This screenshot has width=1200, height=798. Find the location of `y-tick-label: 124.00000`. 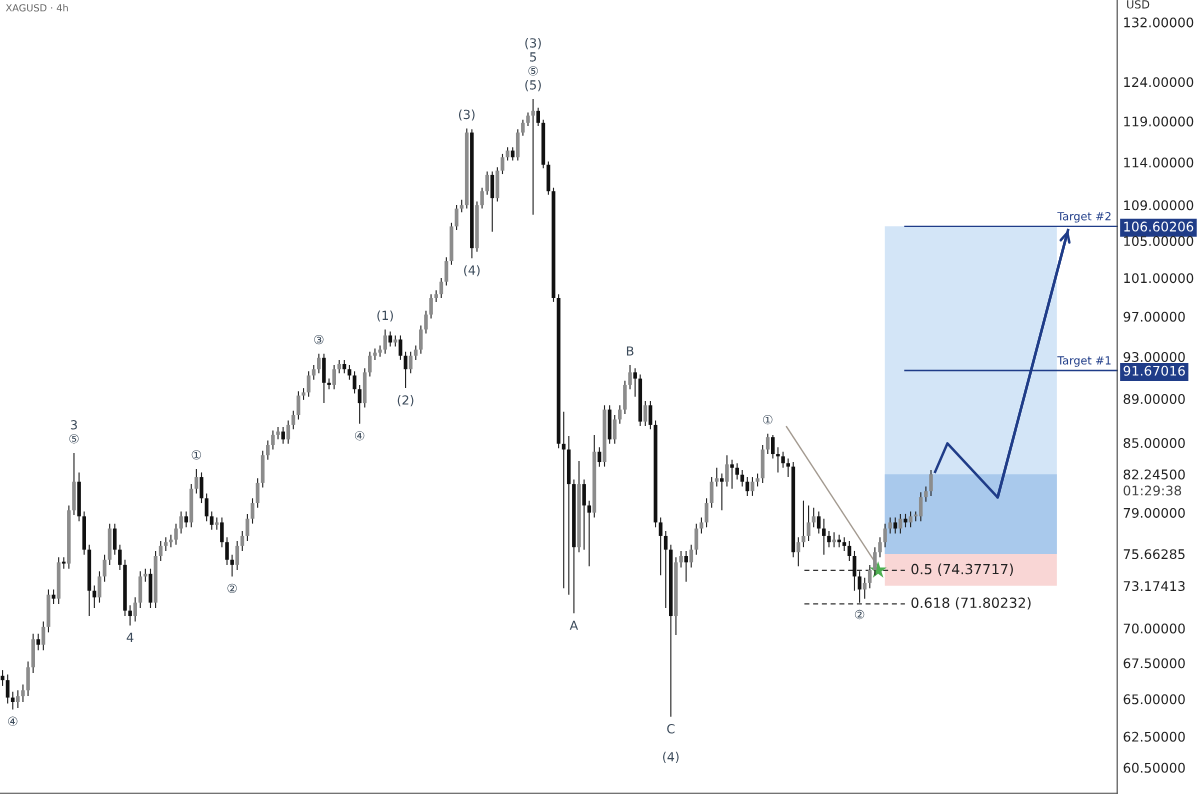

y-tick-label: 124.00000 is located at coordinates (1159, 82).